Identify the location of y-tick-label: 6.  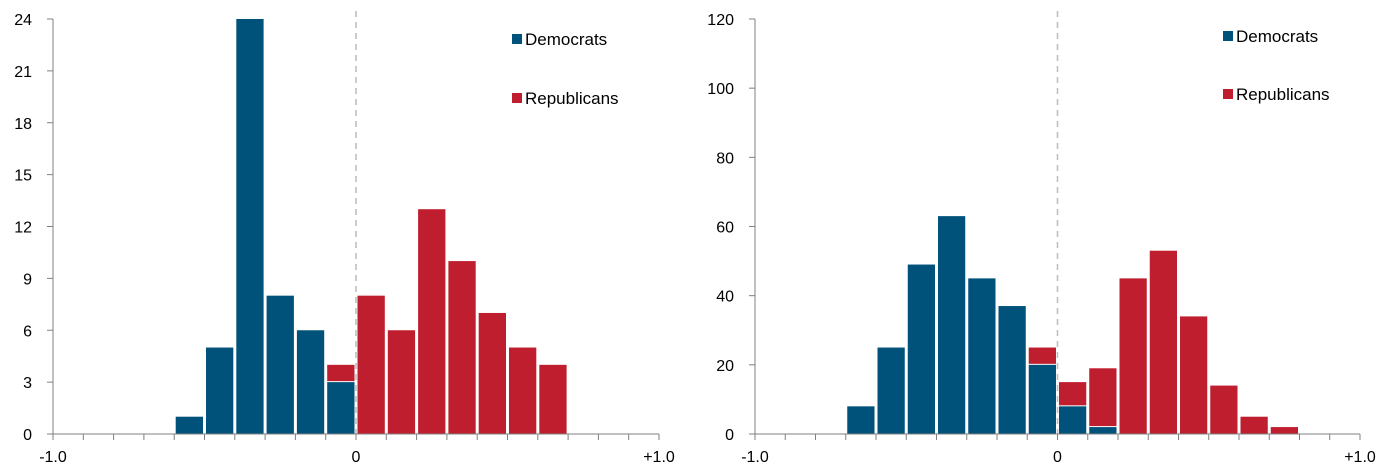
(27, 331).